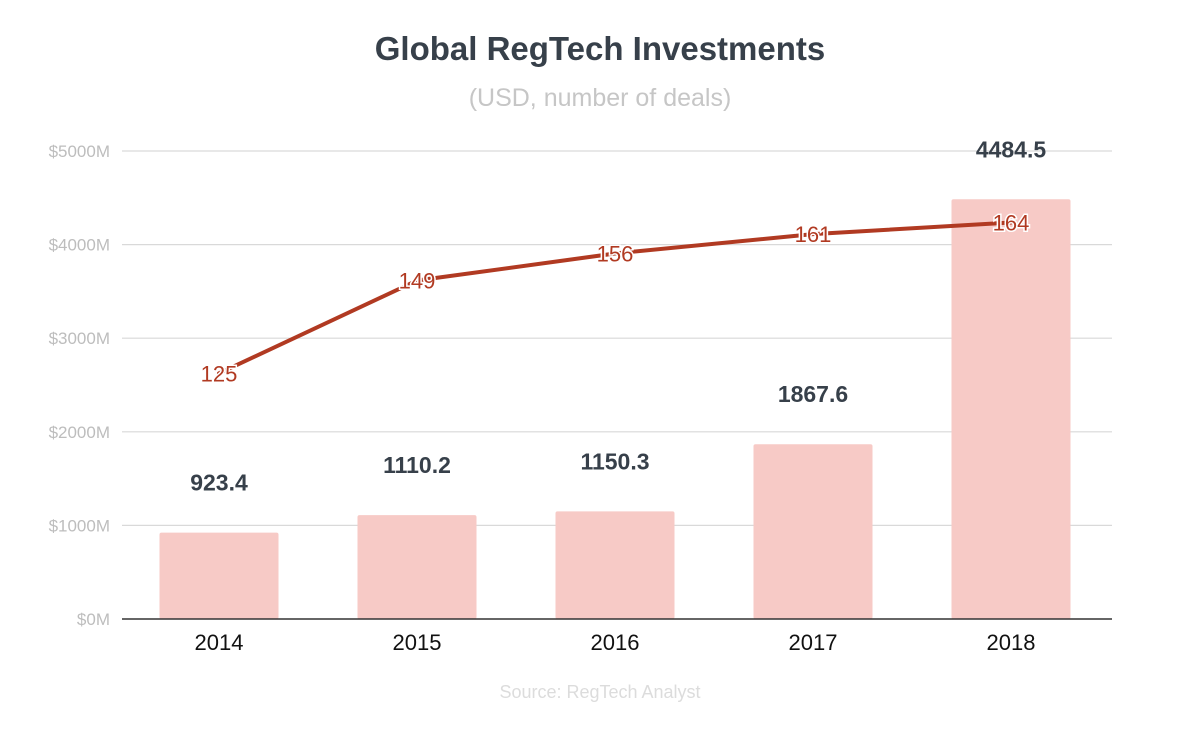  I want to click on line-value-label: 149, so click(417, 281).